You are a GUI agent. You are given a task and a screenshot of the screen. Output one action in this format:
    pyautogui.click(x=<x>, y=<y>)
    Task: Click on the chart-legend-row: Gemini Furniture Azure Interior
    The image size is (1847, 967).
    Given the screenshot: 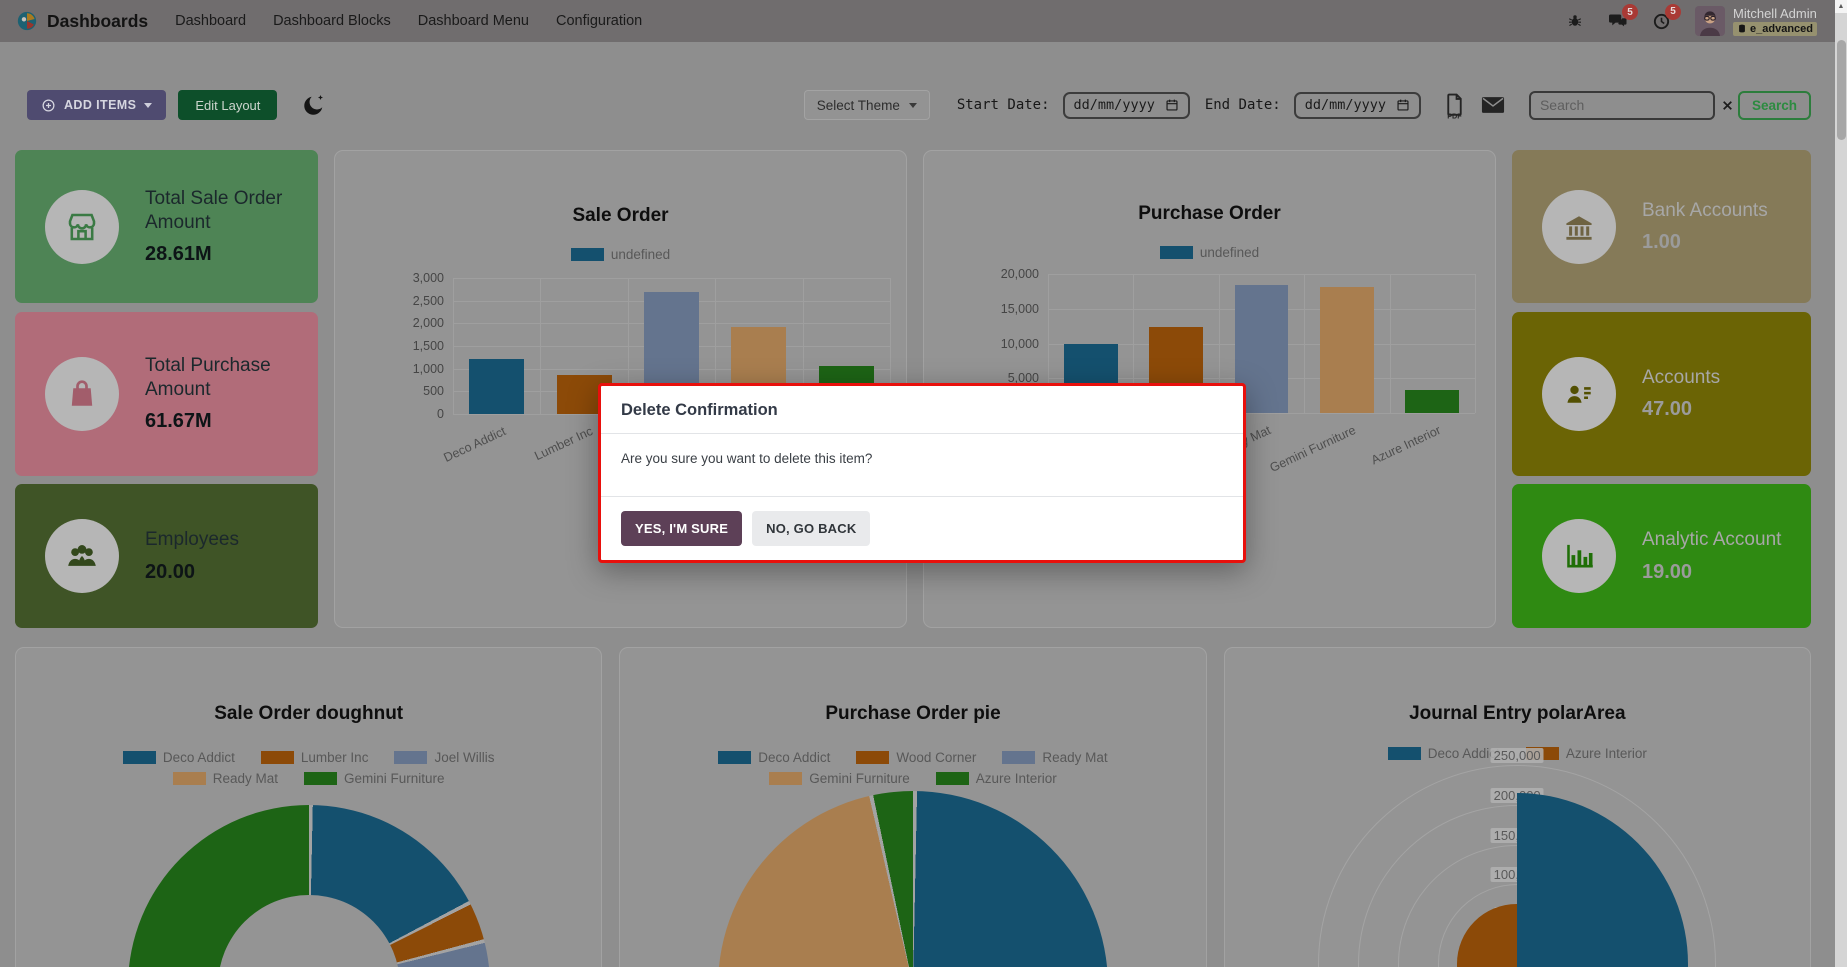 What is the action you would take?
    pyautogui.click(x=912, y=778)
    